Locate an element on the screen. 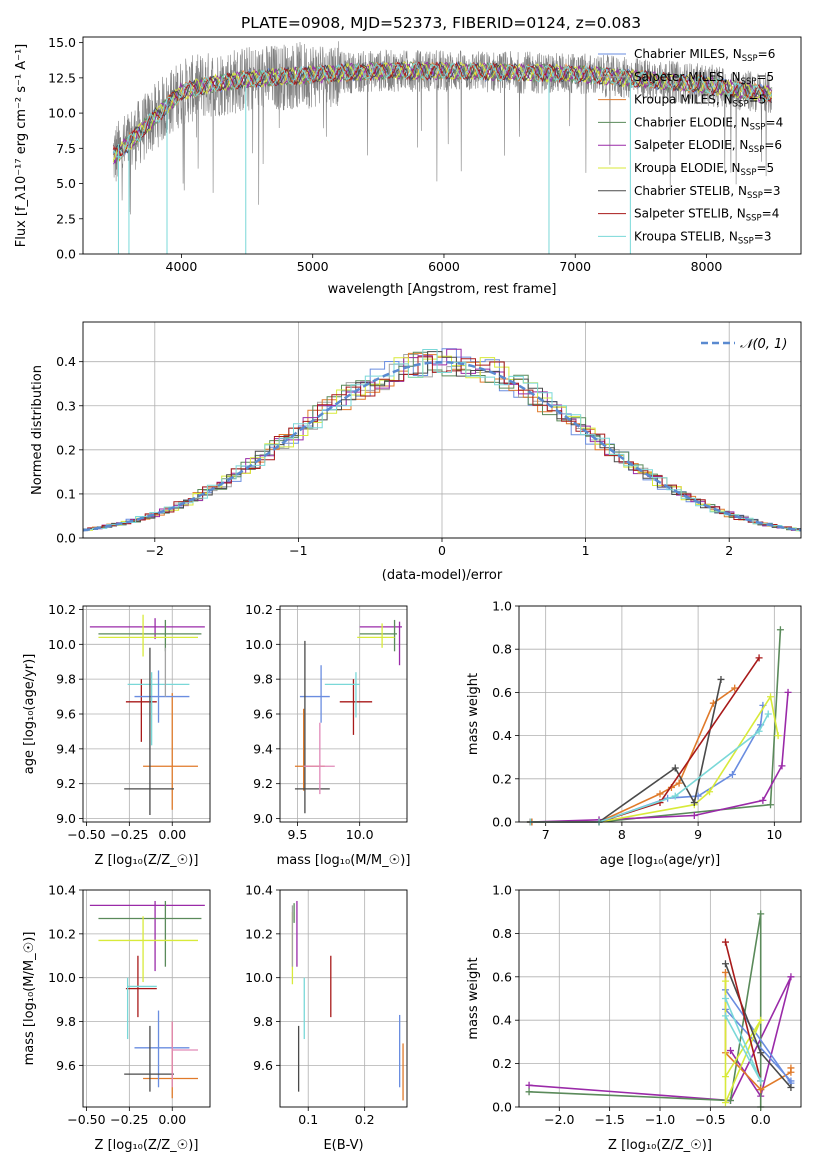  model-spectrum-kr_stelib is located at coordinates (442, 110).